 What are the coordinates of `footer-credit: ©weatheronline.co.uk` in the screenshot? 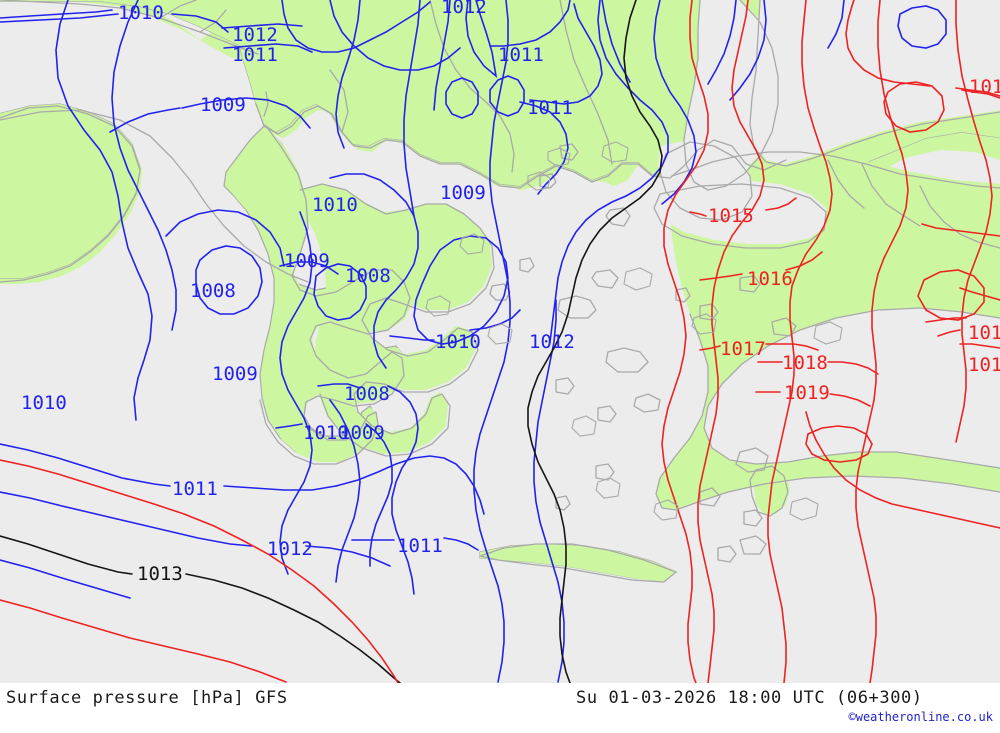 It's located at (921, 717).